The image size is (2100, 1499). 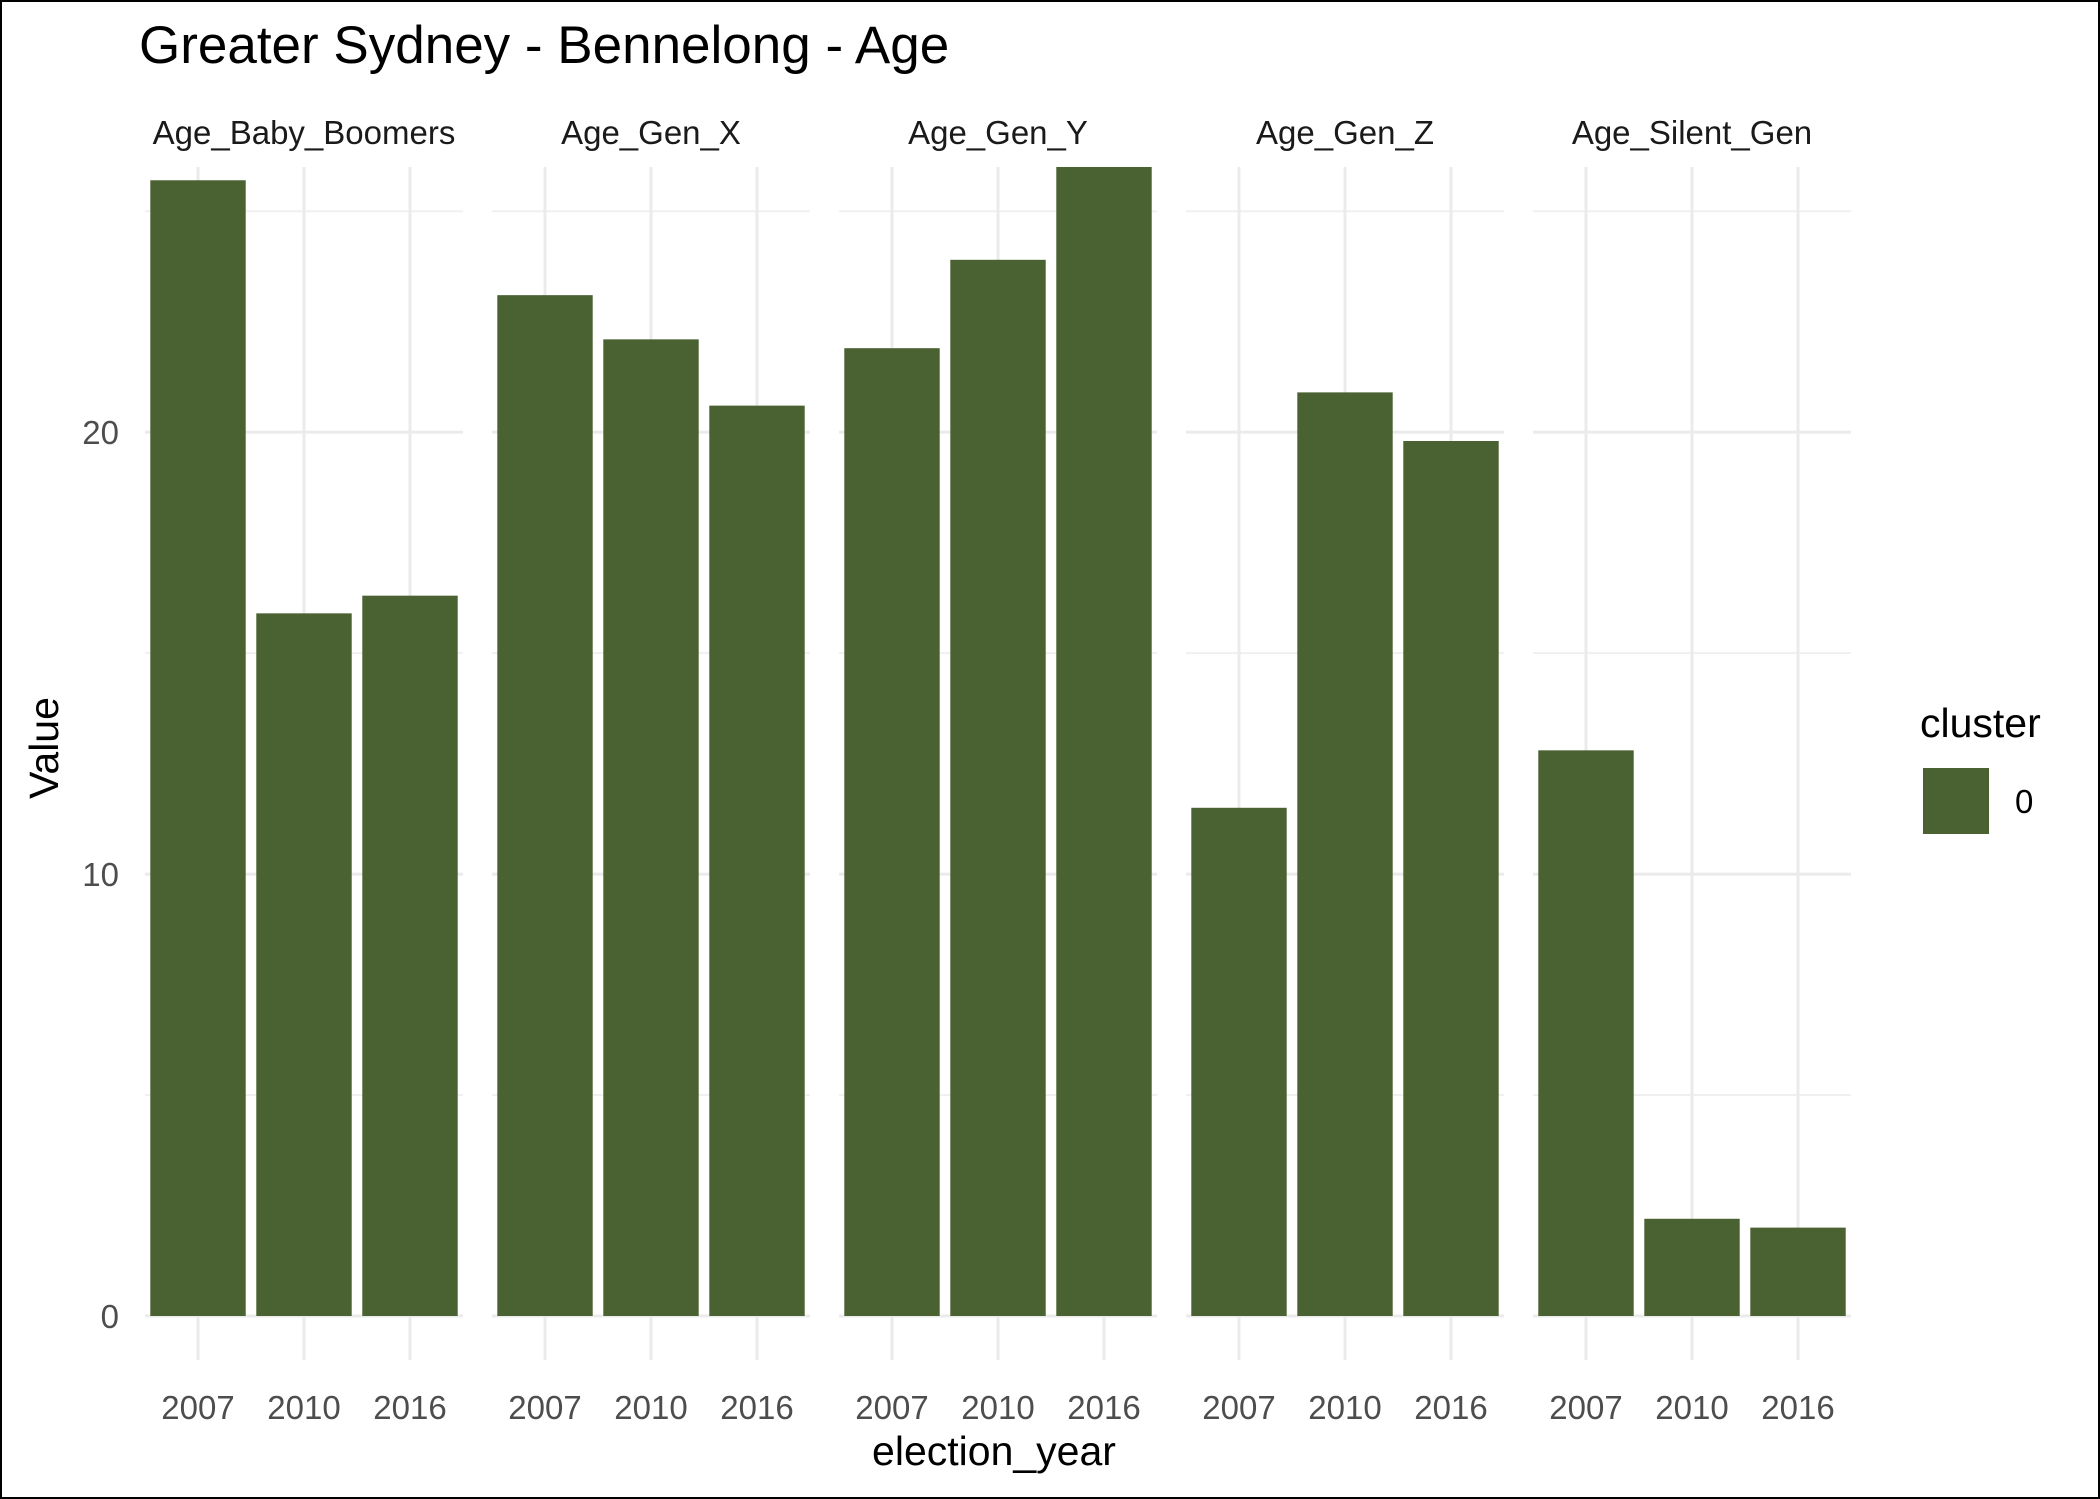 I want to click on facet-panel-Age_Gen_X: Age_Gen_X 2007 2010 2016, so click(x=651, y=770).